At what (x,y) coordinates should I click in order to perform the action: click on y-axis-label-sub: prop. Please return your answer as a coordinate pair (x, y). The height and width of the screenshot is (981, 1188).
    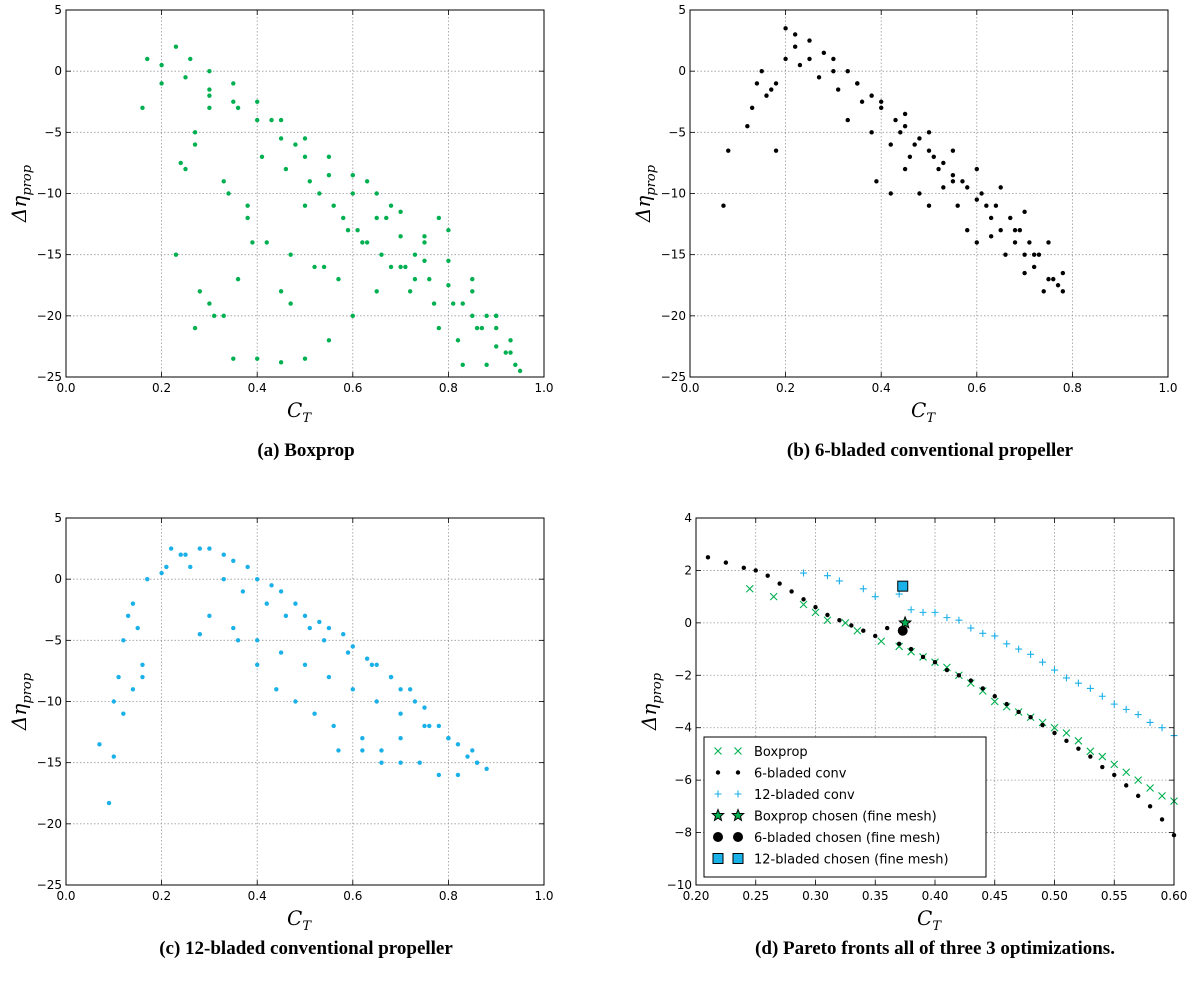
    Looking at the image, I should click on (657, 687).